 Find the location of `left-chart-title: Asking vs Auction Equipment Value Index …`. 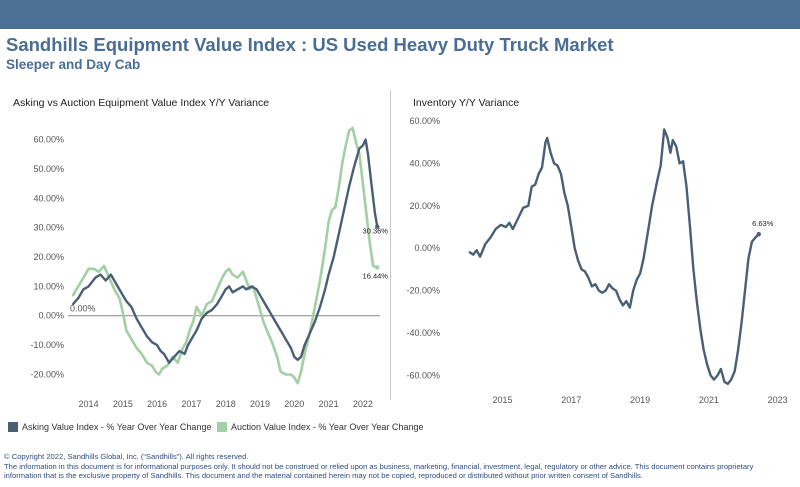

left-chart-title: Asking vs Auction Equipment Value Index … is located at coordinates (141, 103).